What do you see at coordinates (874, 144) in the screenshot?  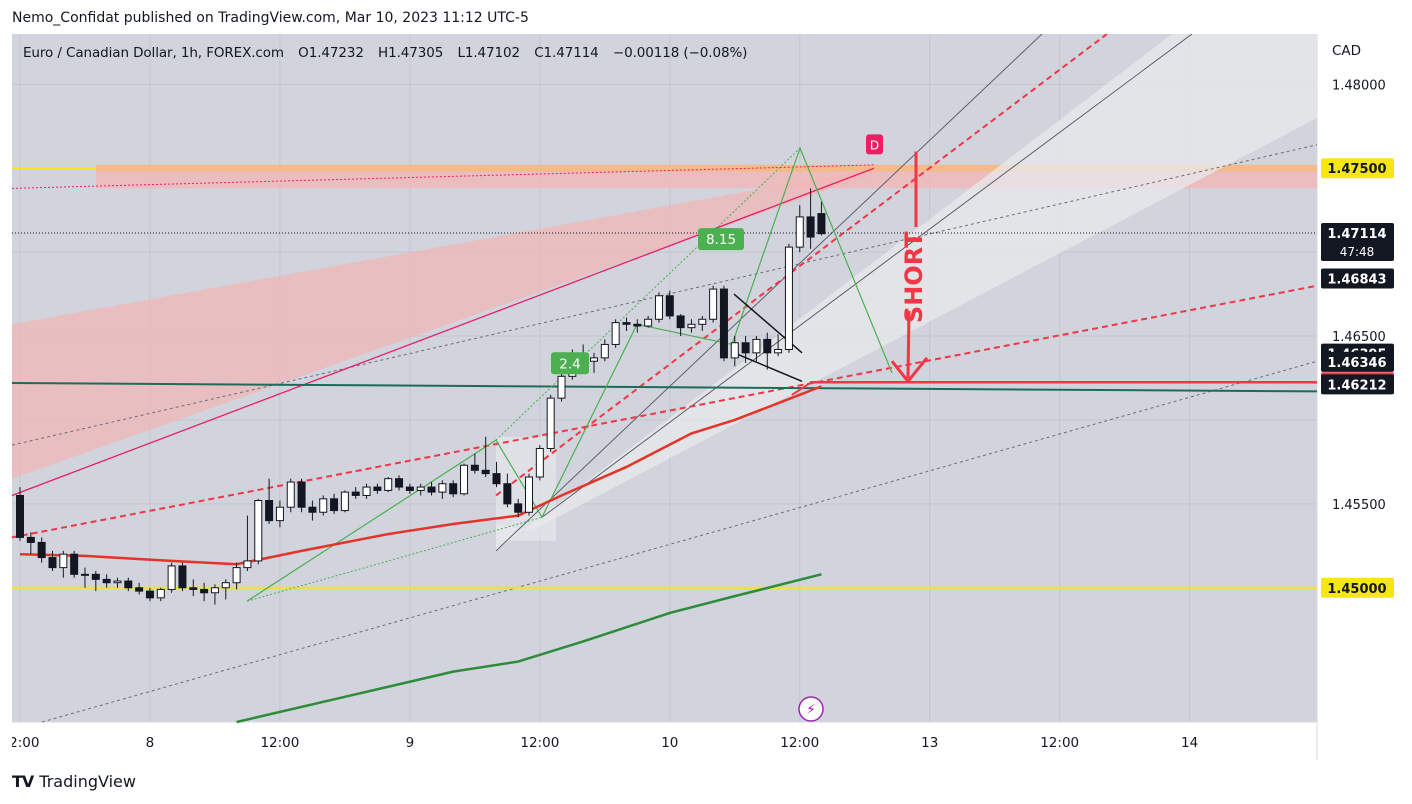 I see `d-label-box` at bounding box center [874, 144].